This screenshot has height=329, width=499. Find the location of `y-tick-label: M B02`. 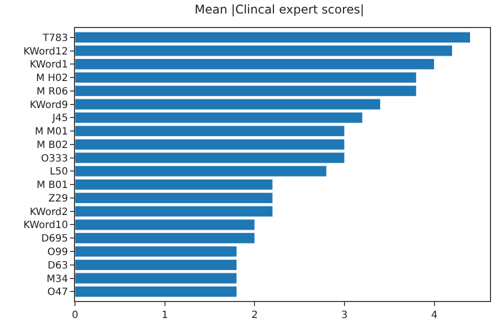

y-tick-label: M B02 is located at coordinates (52, 145).